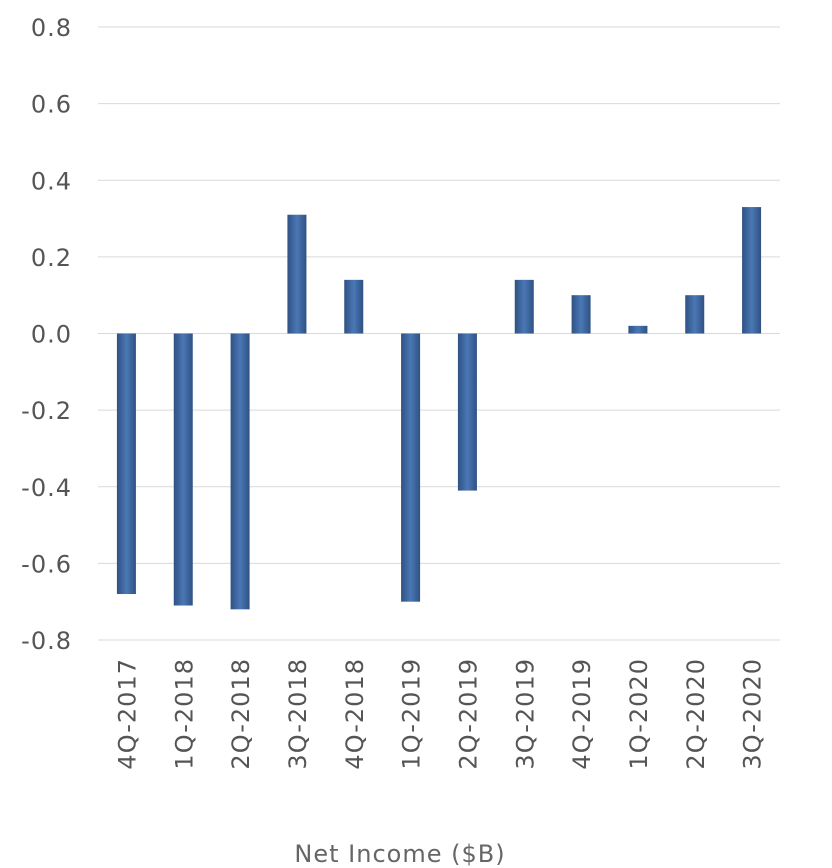 This screenshot has height=868, width=832. Describe the element at coordinates (184, 714) in the screenshot. I see `x-tick-label: 1Q-2018` at that location.